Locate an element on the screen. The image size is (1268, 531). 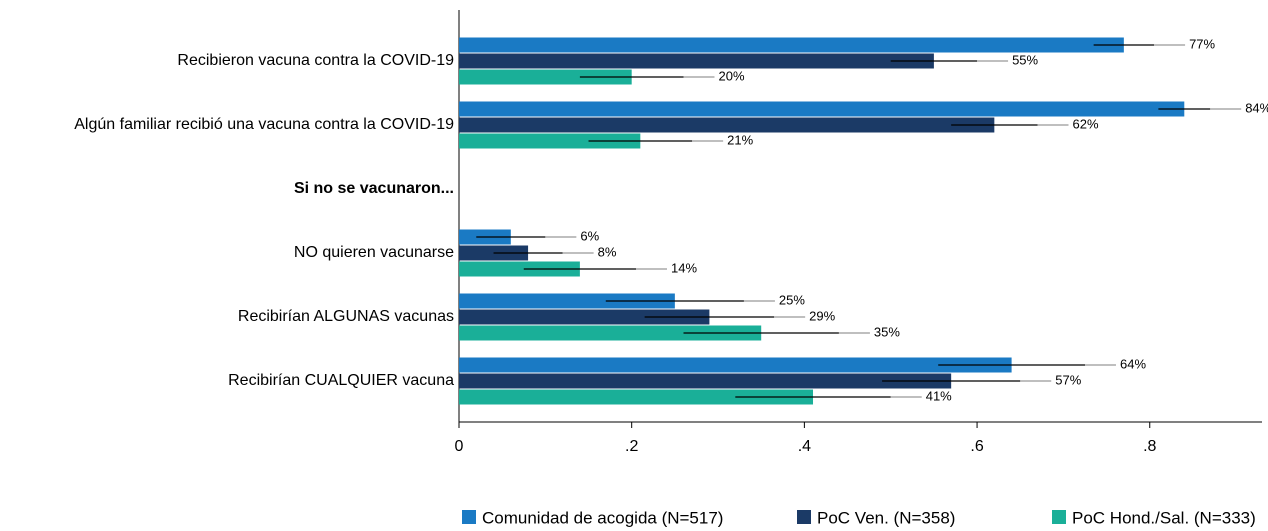
legend-label: PoC Hond./Sal. (N=333) is located at coordinates (1164, 517).